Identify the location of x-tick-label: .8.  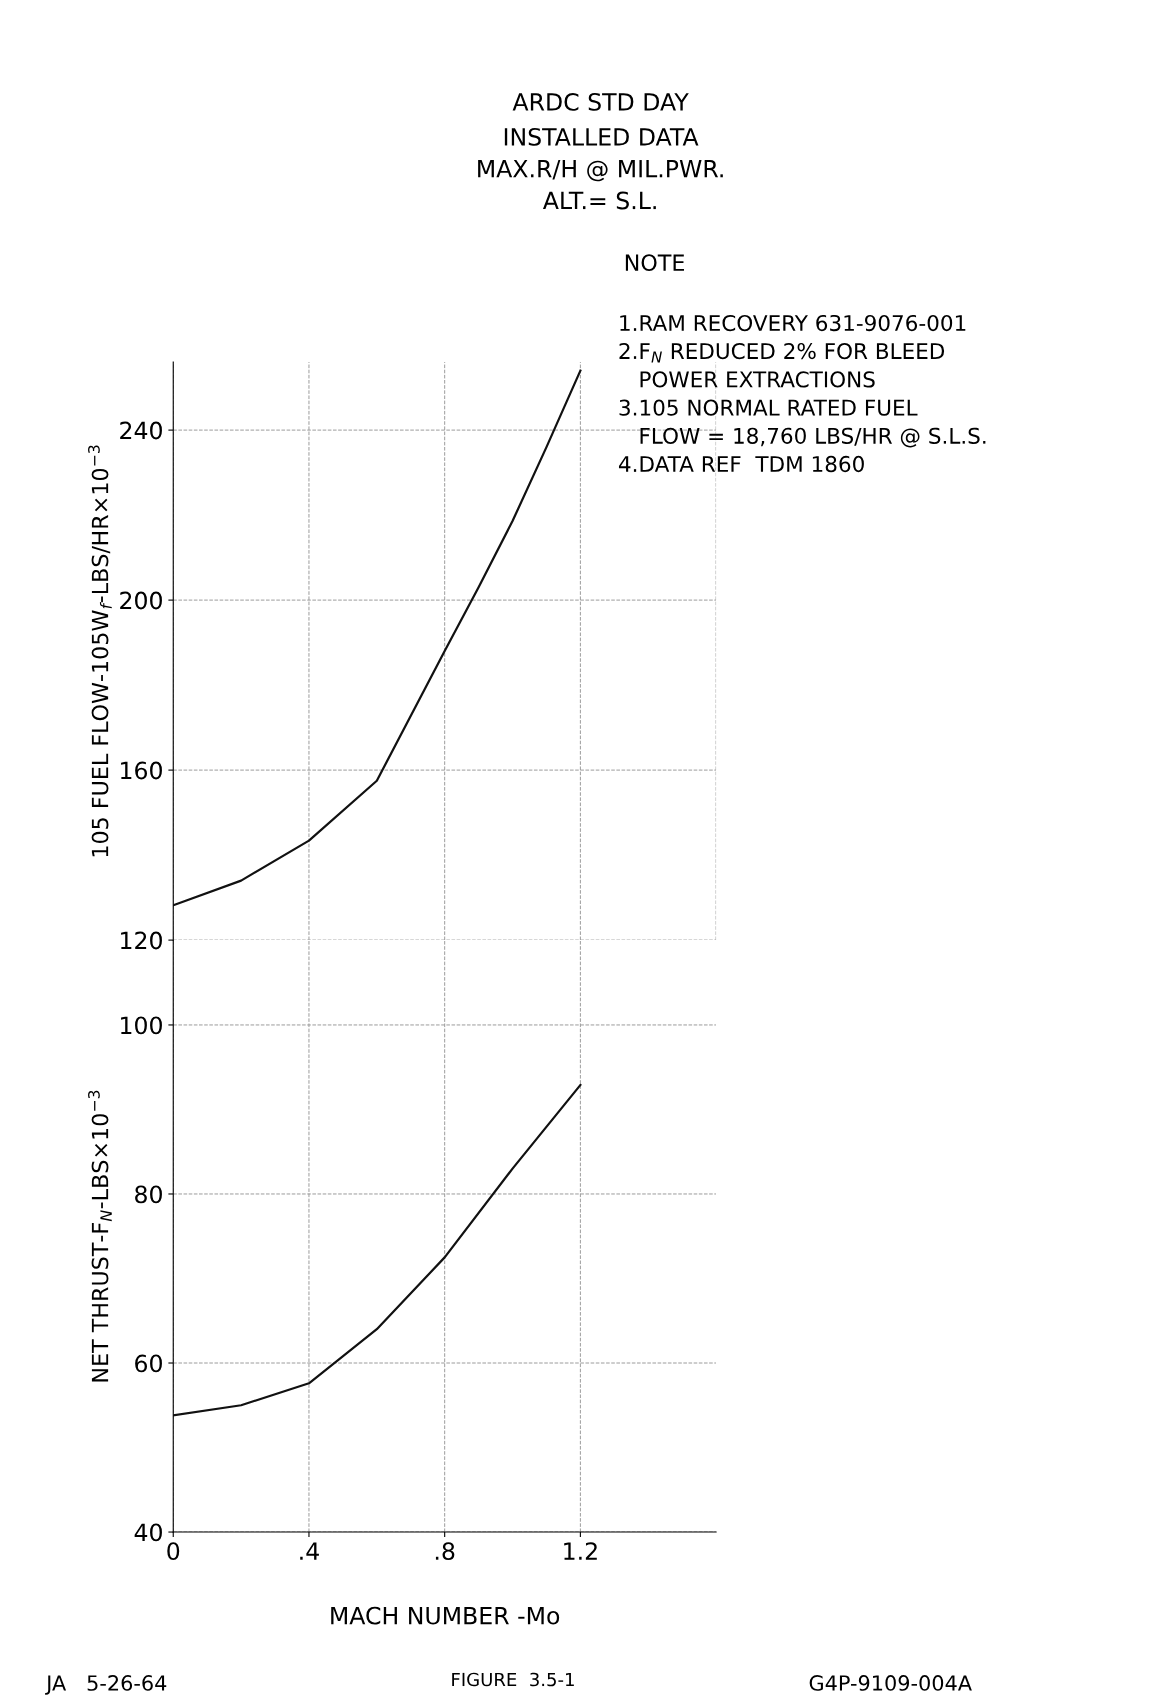
(445, 1551).